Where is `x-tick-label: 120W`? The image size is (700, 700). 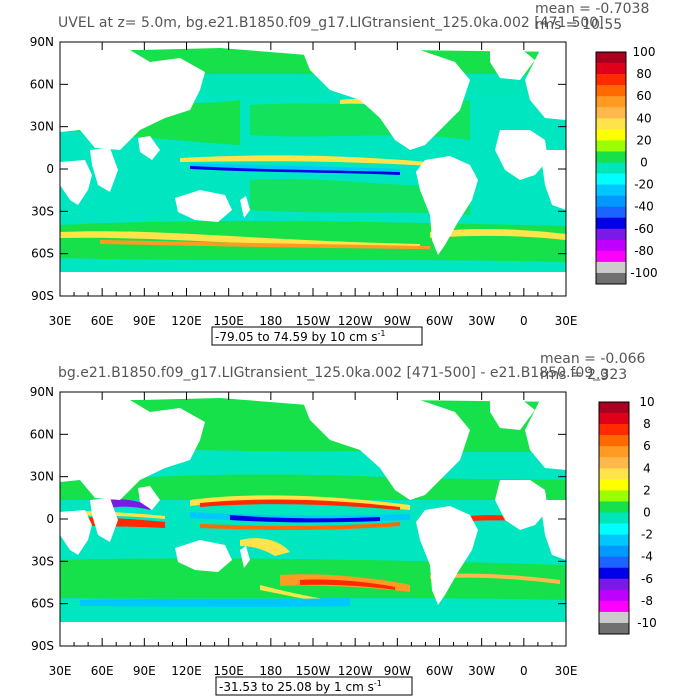
x-tick-label: 120W is located at coordinates (355, 321).